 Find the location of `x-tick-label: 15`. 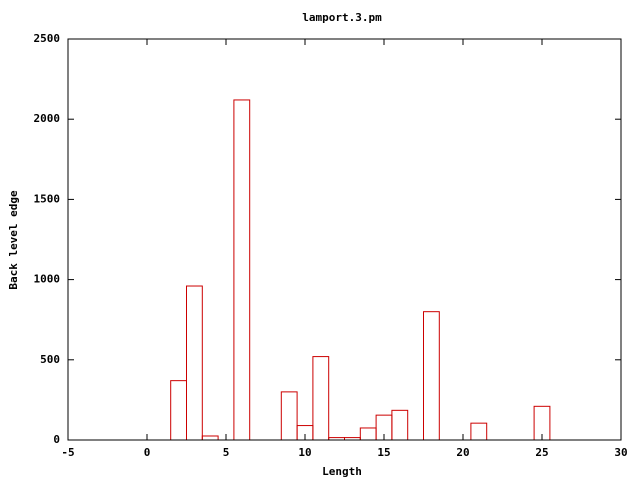

x-tick-label: 15 is located at coordinates (383, 452).